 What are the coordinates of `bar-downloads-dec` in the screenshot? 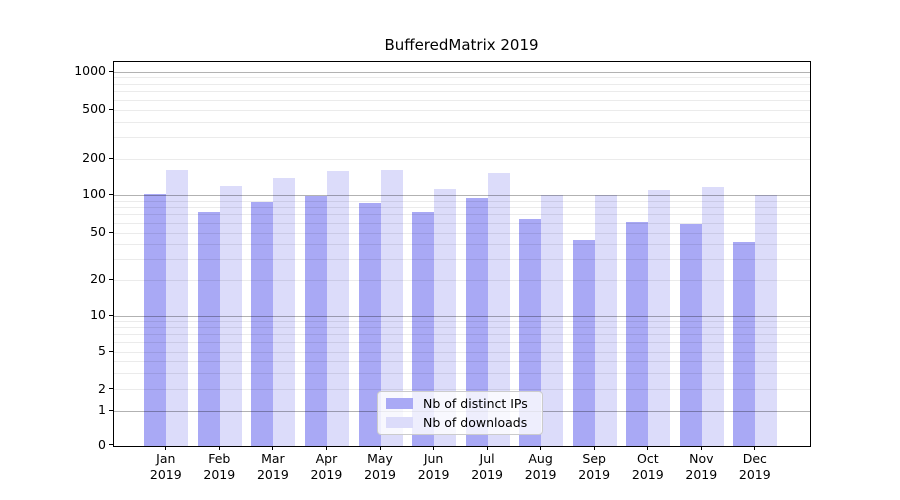 It's located at (766, 320).